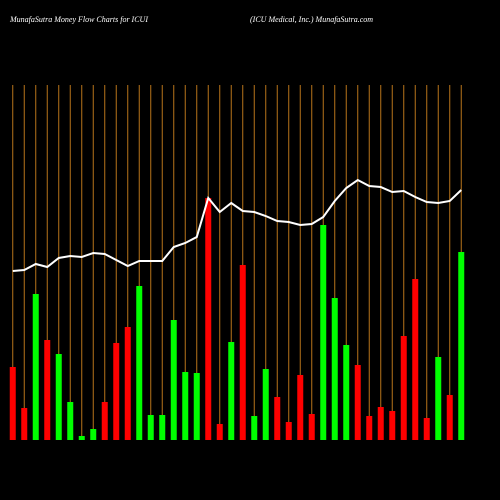 This screenshot has width=500, height=500. What do you see at coordinates (311, 19) in the screenshot?
I see `chart-subtitle: (ICU Medical, Inc.) MunafaSutra.com` at bounding box center [311, 19].